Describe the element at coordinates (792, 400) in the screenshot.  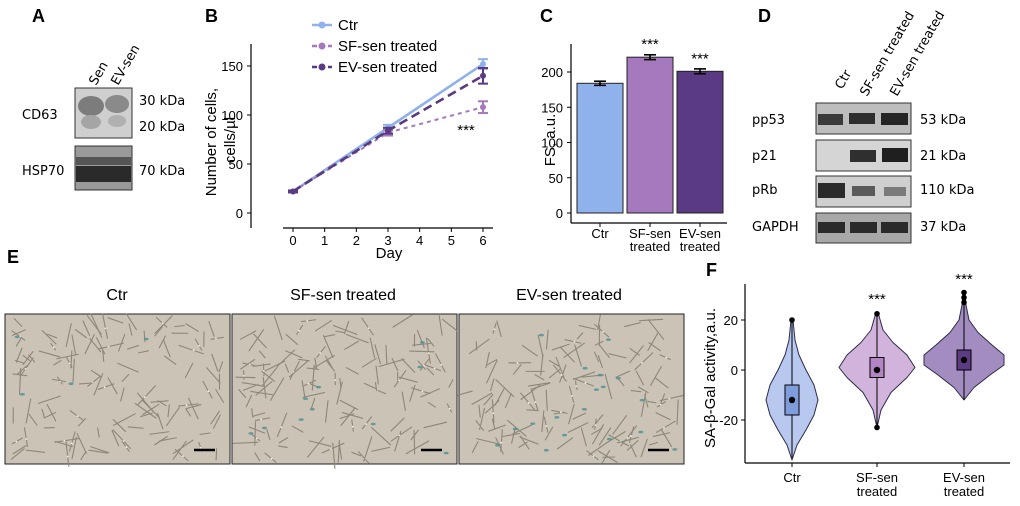
I see `panel-f-median` at that location.